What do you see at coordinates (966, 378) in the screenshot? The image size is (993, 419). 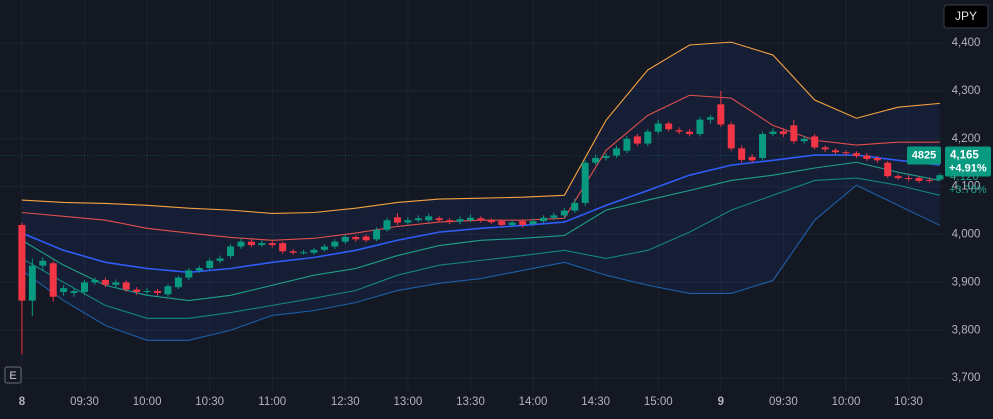 I see `y-tick-label: 3,700` at bounding box center [966, 378].